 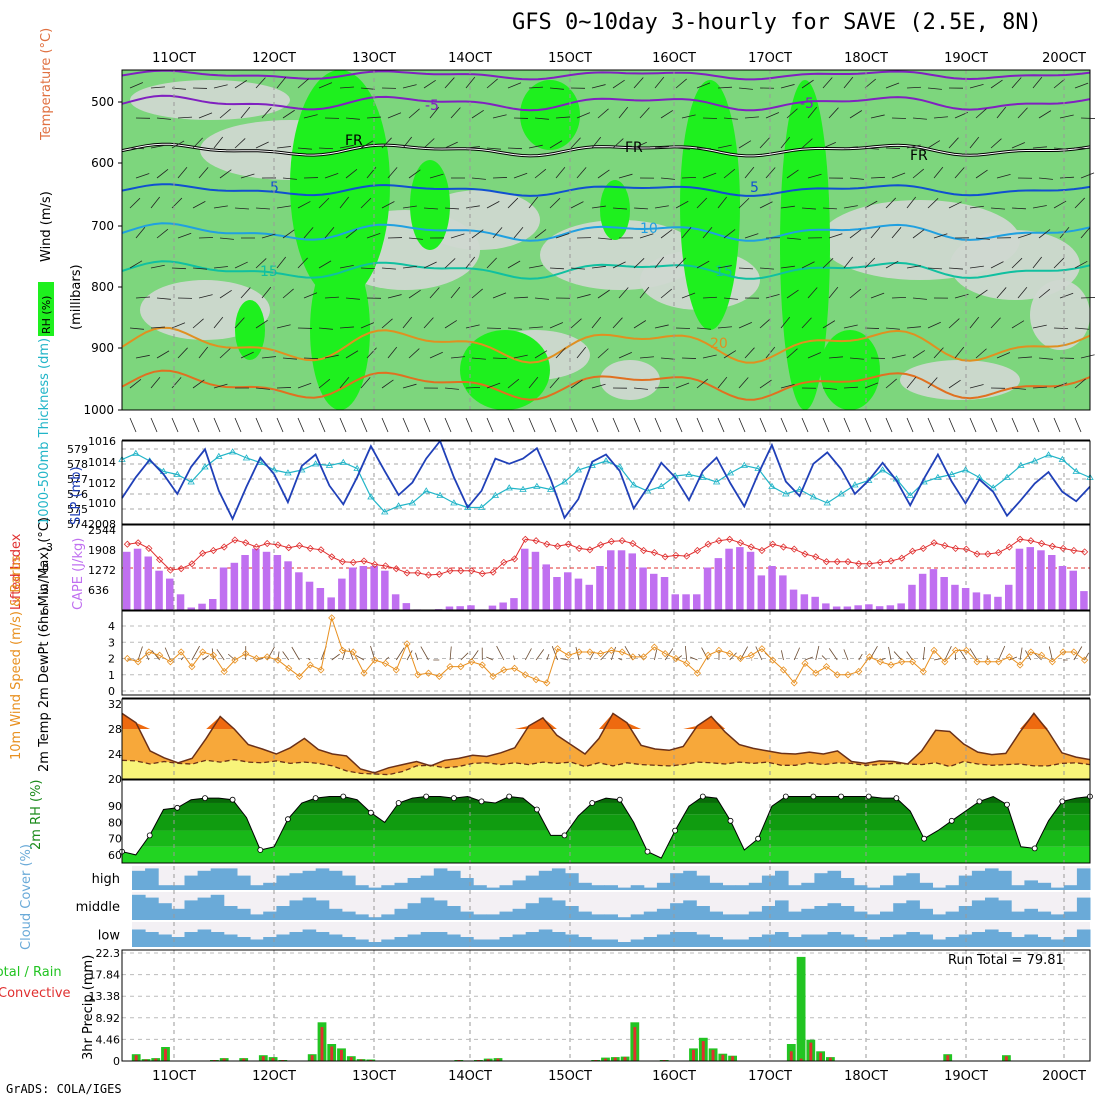 What do you see at coordinates (606, 838) in the screenshot?
I see `rh-band` at bounding box center [606, 838].